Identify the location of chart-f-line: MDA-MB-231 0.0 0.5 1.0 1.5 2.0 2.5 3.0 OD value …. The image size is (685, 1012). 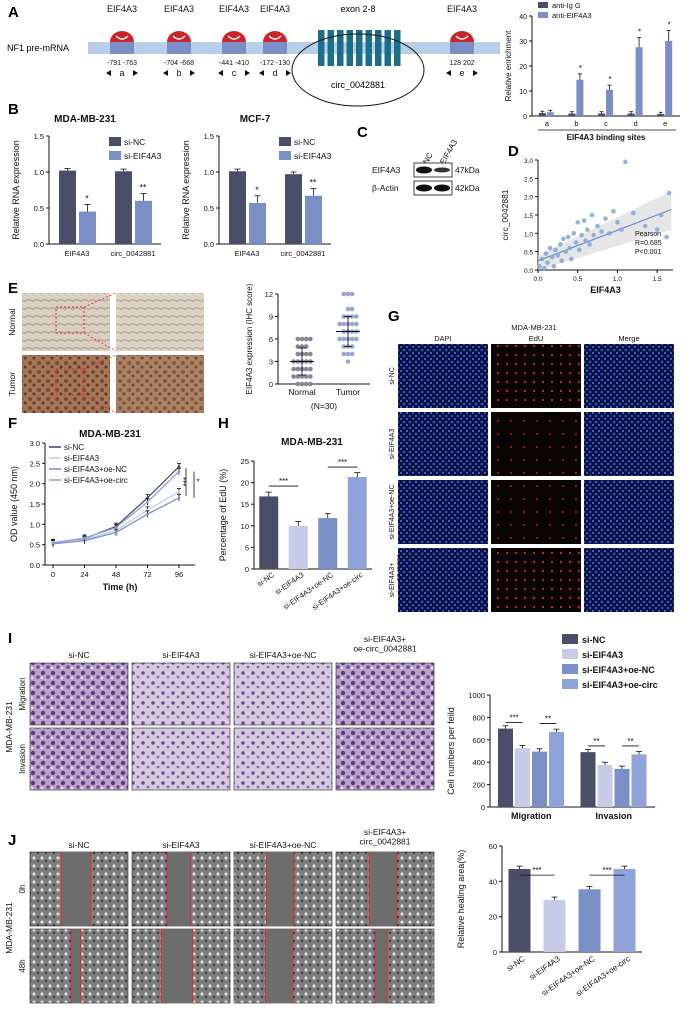
(104, 510).